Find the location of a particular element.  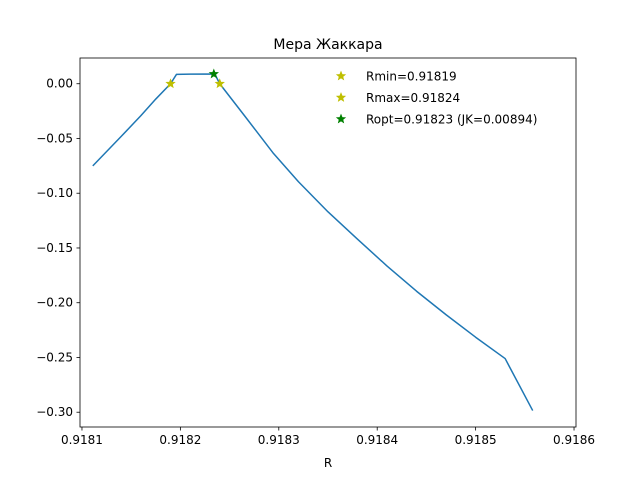

legend-label-0: Rmin=0.91819 is located at coordinates (411, 77).